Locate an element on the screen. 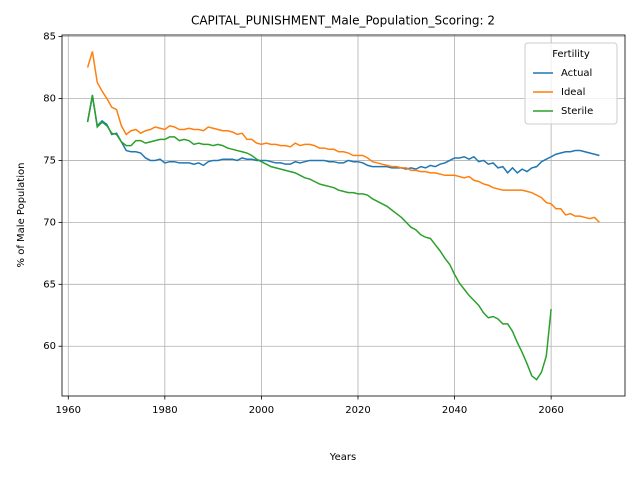 This screenshot has height=480, width=640. legend-box is located at coordinates (571, 83).